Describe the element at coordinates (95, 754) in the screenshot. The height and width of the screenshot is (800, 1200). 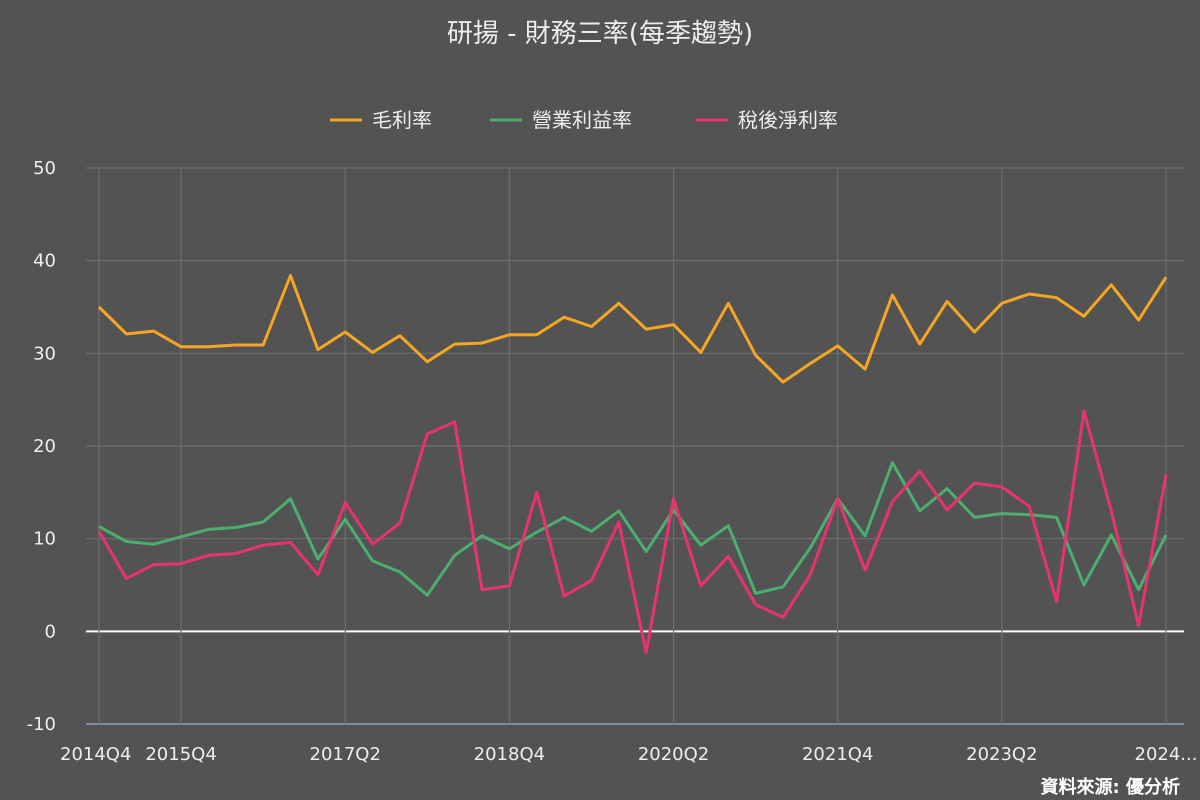
I see `x-tick-label: 2014Q4` at that location.